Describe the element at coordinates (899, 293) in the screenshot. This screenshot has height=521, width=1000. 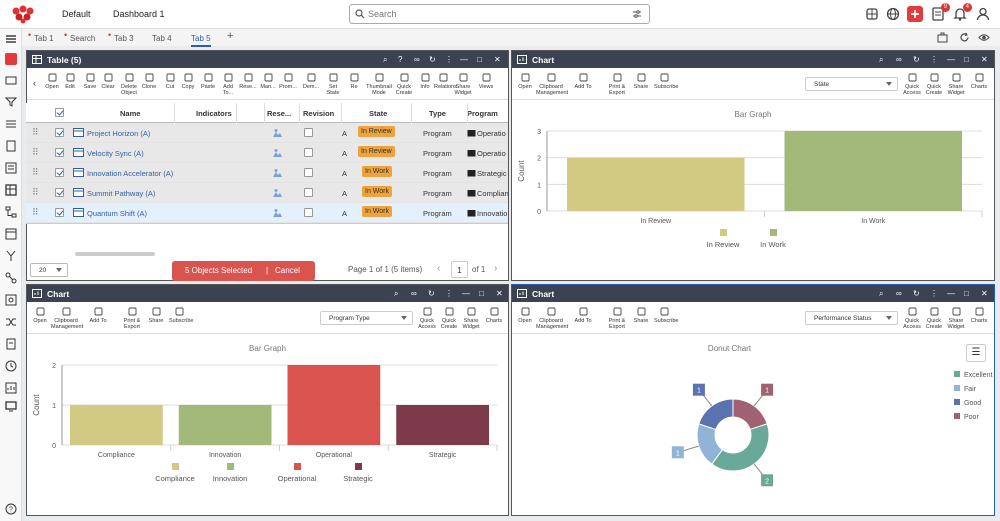
I see `link-icon: ∞` at that location.